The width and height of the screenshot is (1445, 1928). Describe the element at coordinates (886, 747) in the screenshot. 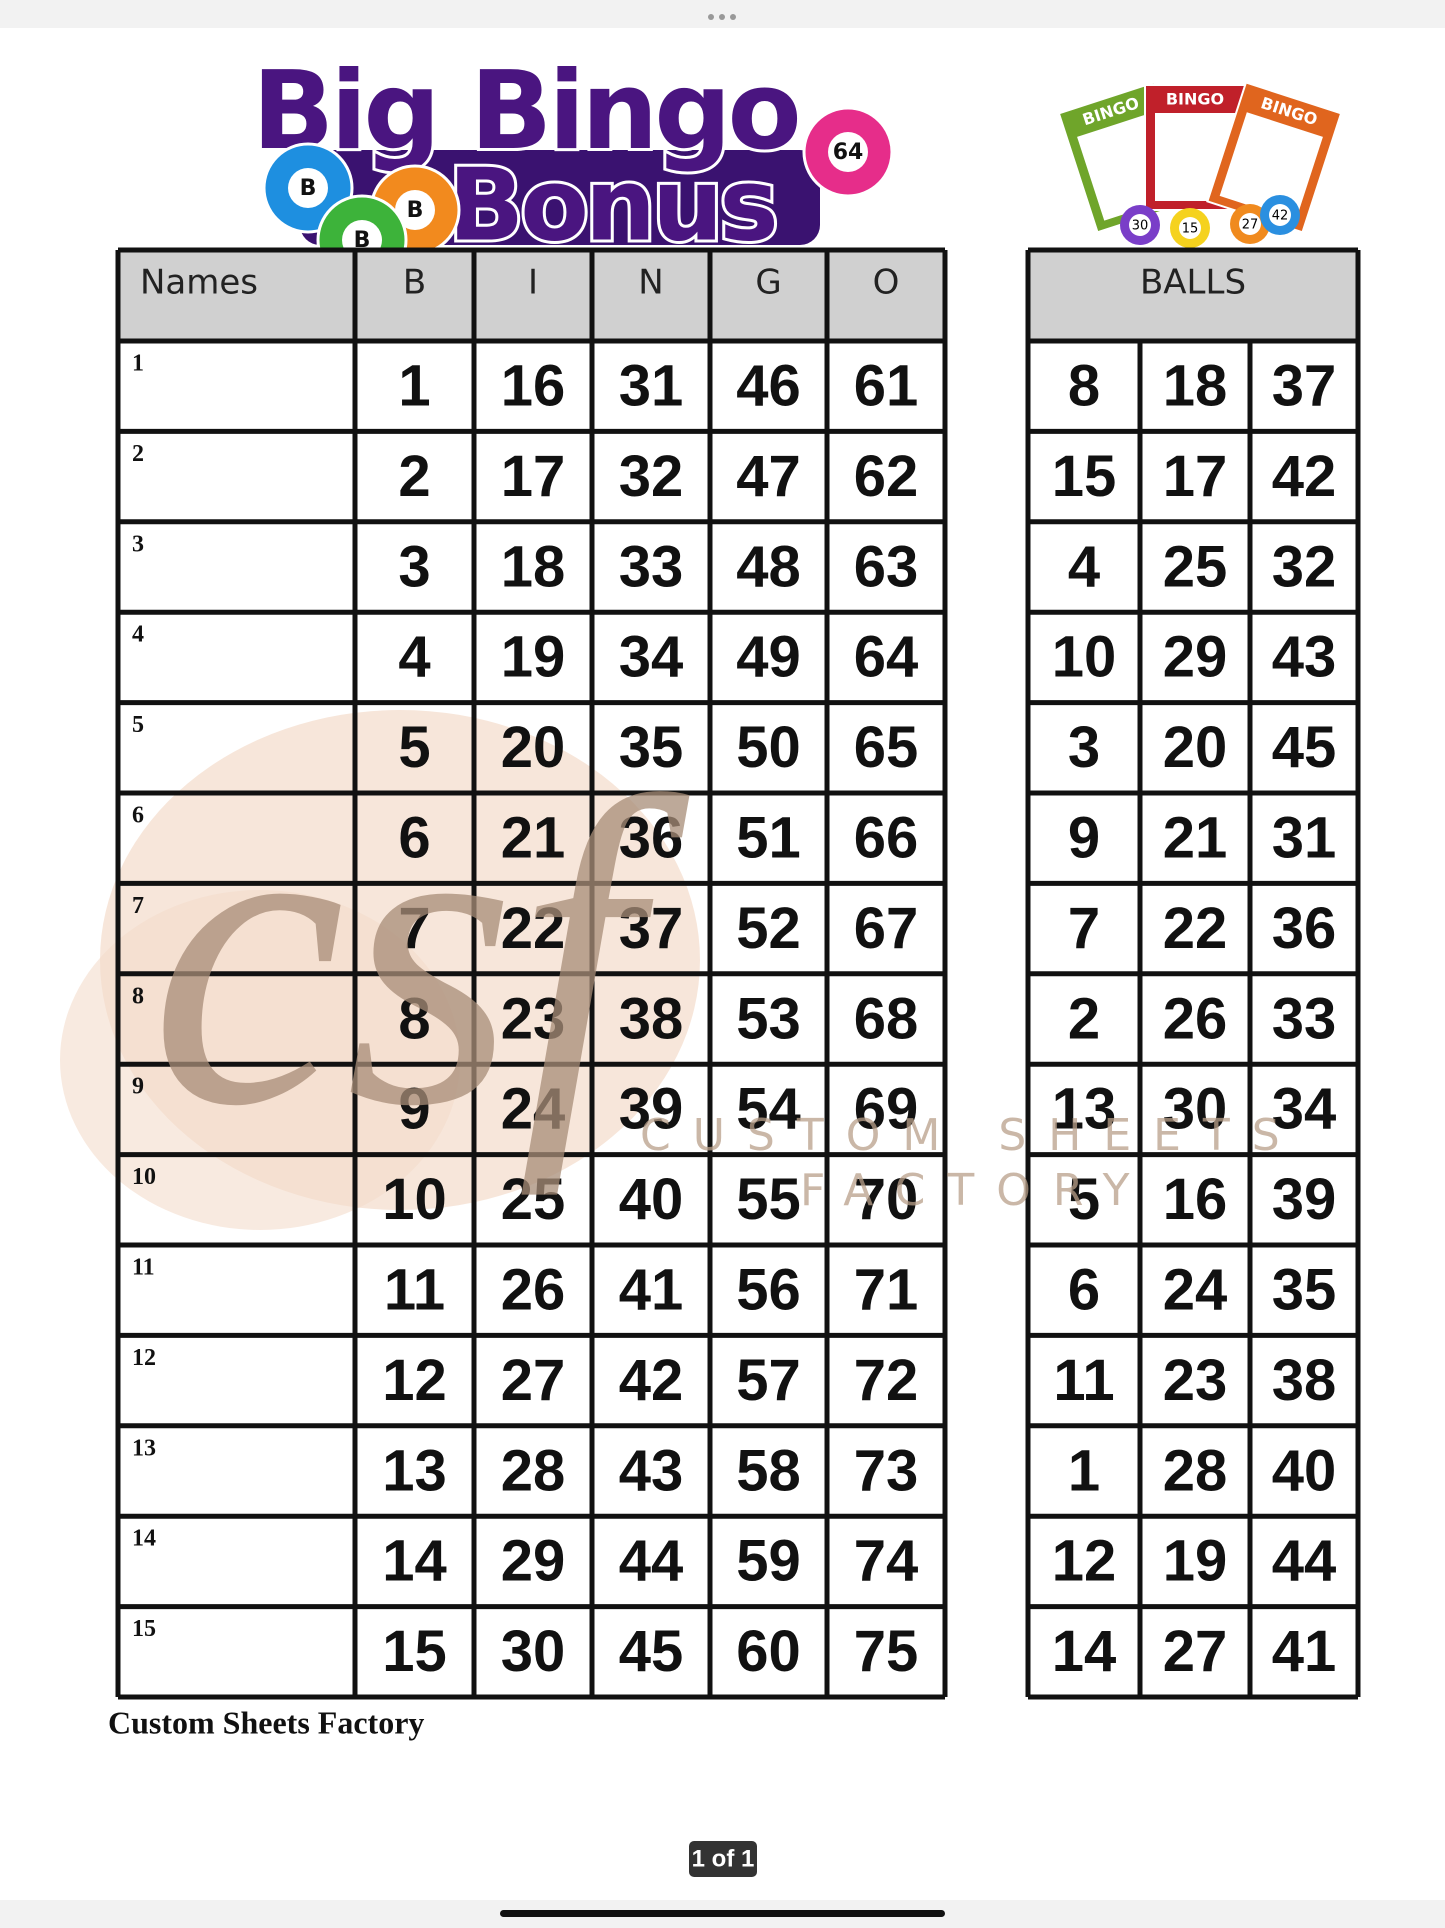

I see `cell-number: 65` at that location.